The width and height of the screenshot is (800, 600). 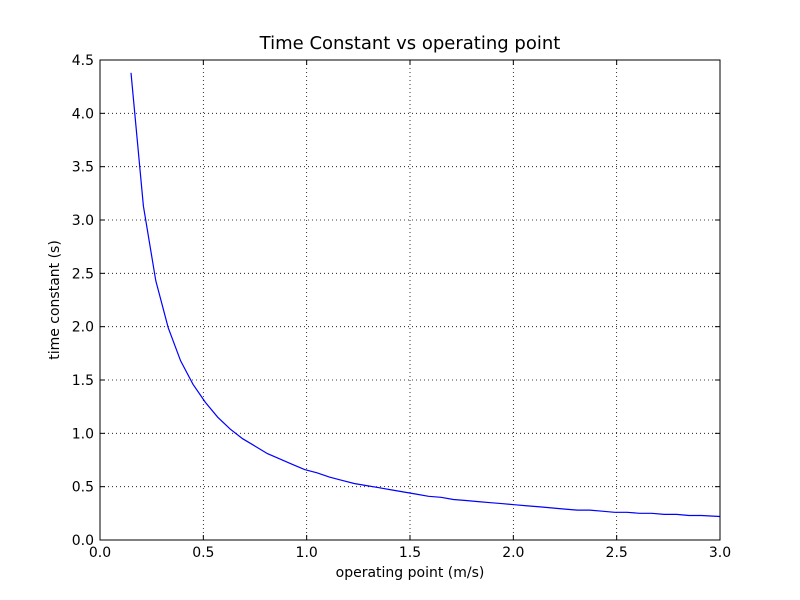 What do you see at coordinates (55, 300) in the screenshot?
I see `y-axis-label: time constant (s)` at bounding box center [55, 300].